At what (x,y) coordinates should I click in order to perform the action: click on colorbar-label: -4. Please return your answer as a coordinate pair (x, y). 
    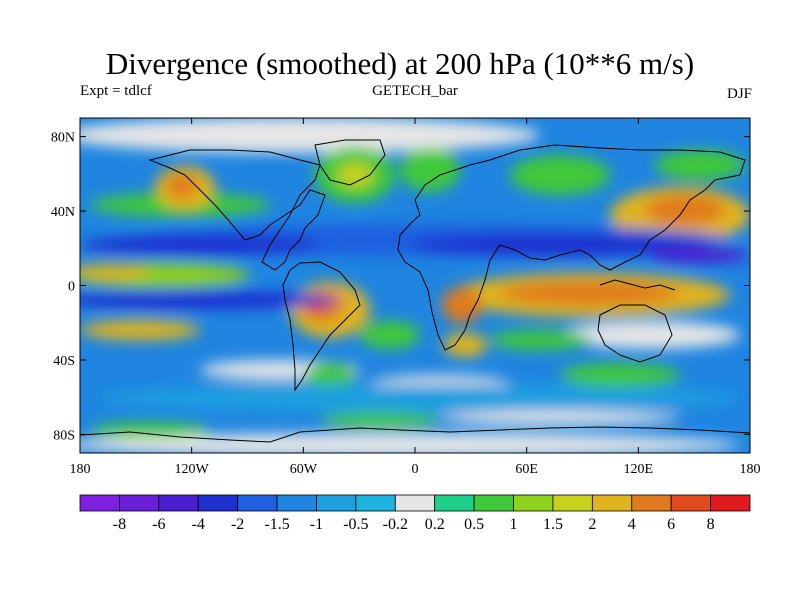
    Looking at the image, I should click on (198, 524).